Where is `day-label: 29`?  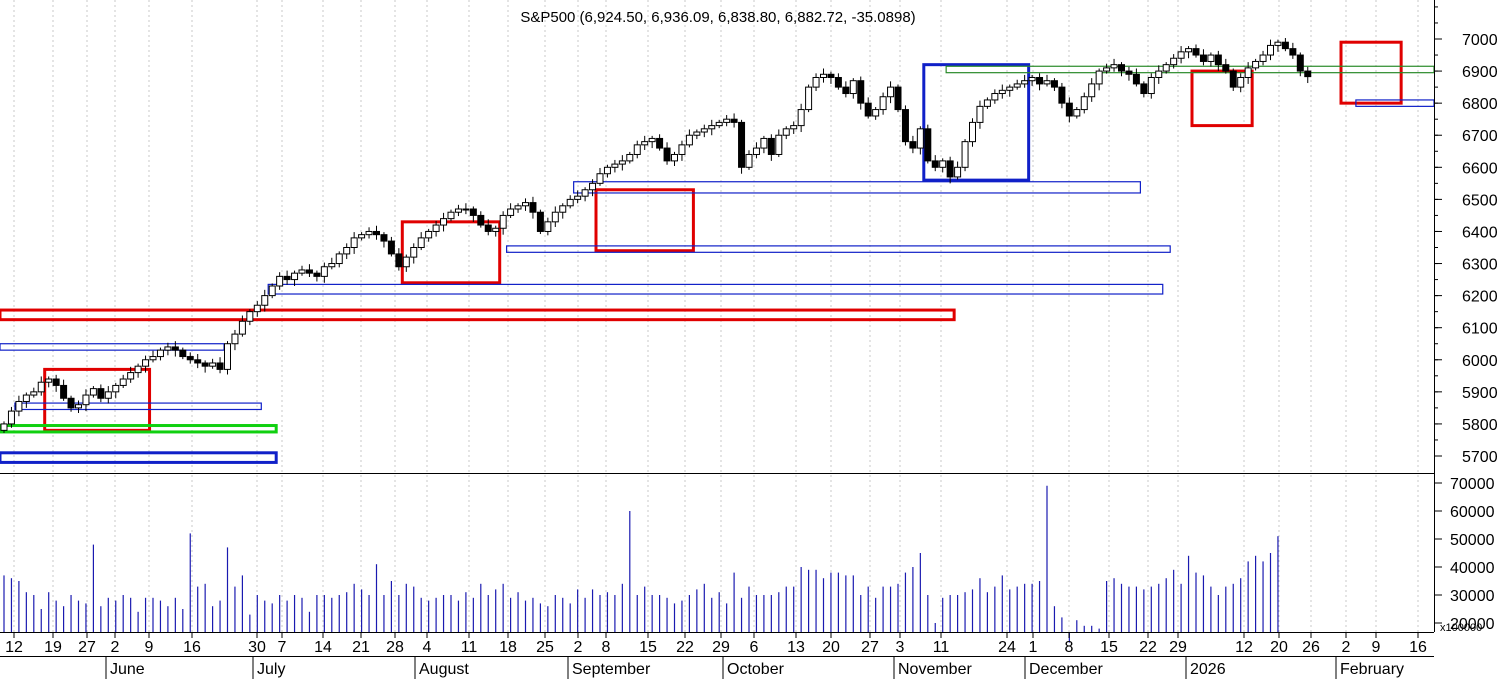
day-label: 29 is located at coordinates (721, 647).